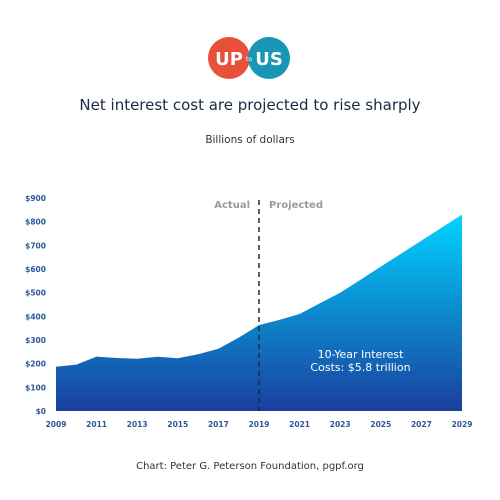 This screenshot has height=500, width=500. Describe the element at coordinates (380, 424) in the screenshot. I see `x-tick-label: 2025` at that location.